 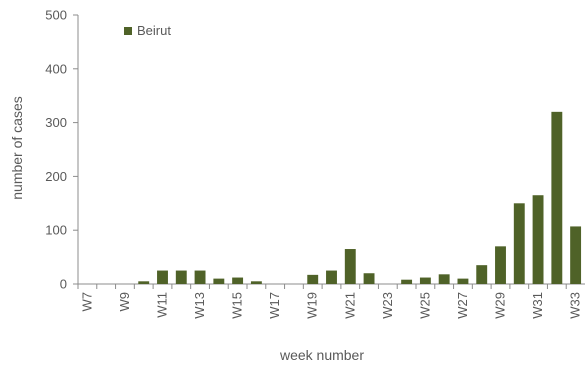 I want to click on bar-w12, so click(x=181, y=277).